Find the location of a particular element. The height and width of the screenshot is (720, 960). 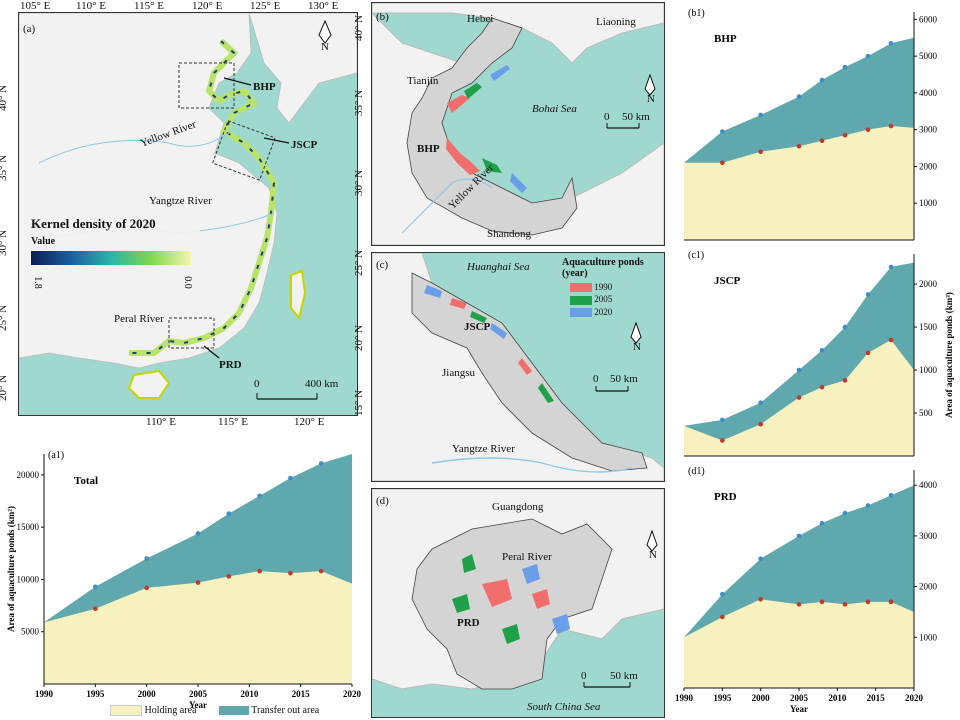

chart-tag: (c1) is located at coordinates (696, 255).